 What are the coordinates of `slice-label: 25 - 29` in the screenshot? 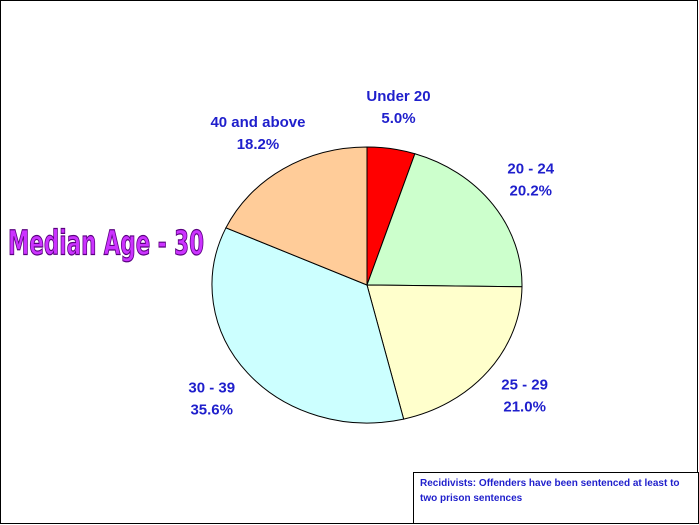 It's located at (524, 385).